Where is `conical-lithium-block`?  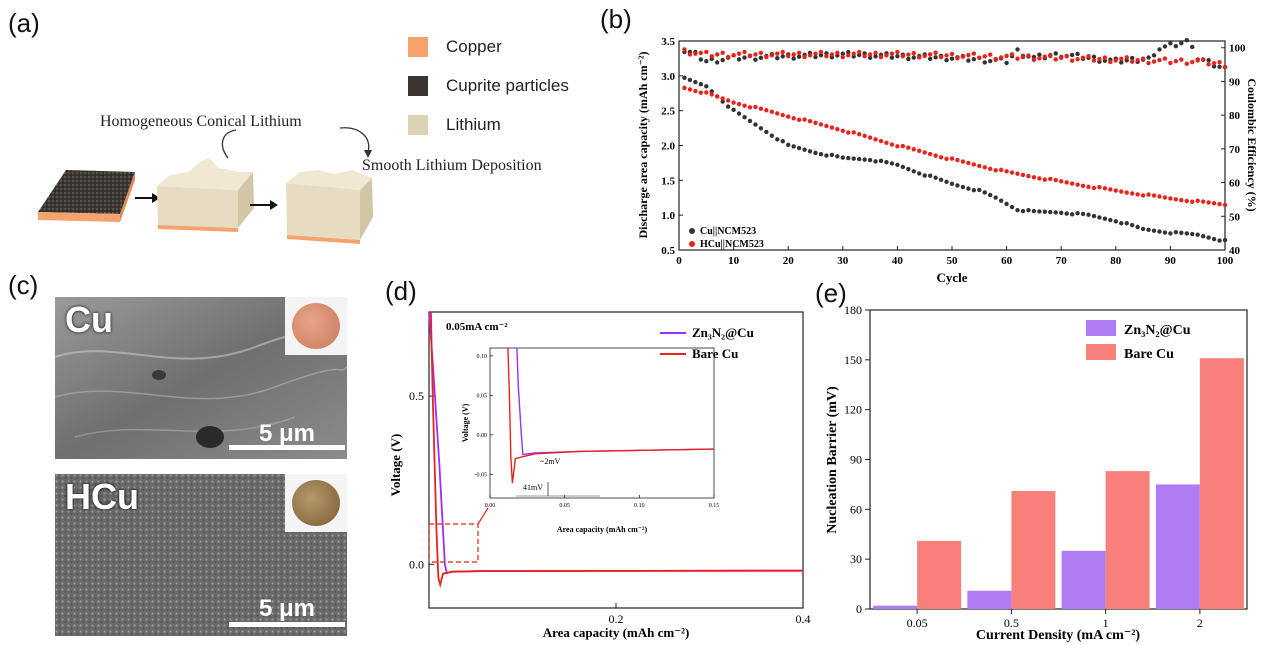 conical-lithium-block is located at coordinates (197, 207).